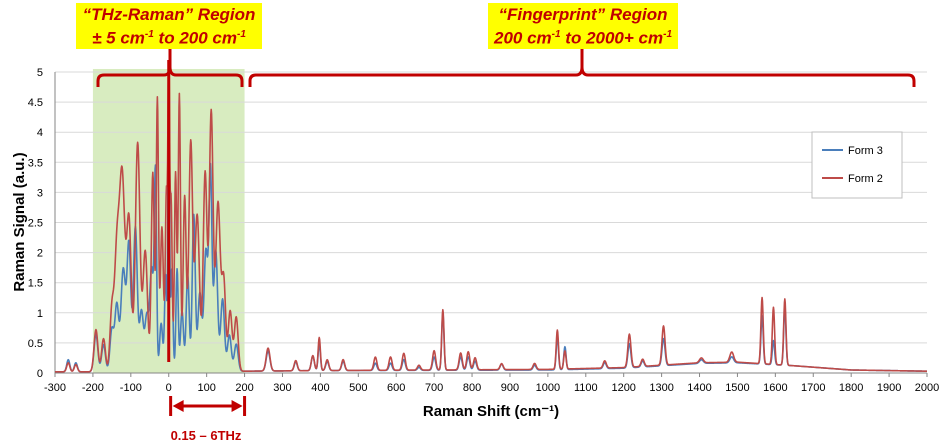 This screenshot has width=950, height=445. I want to click on y-tick-label: 1, so click(40, 314).